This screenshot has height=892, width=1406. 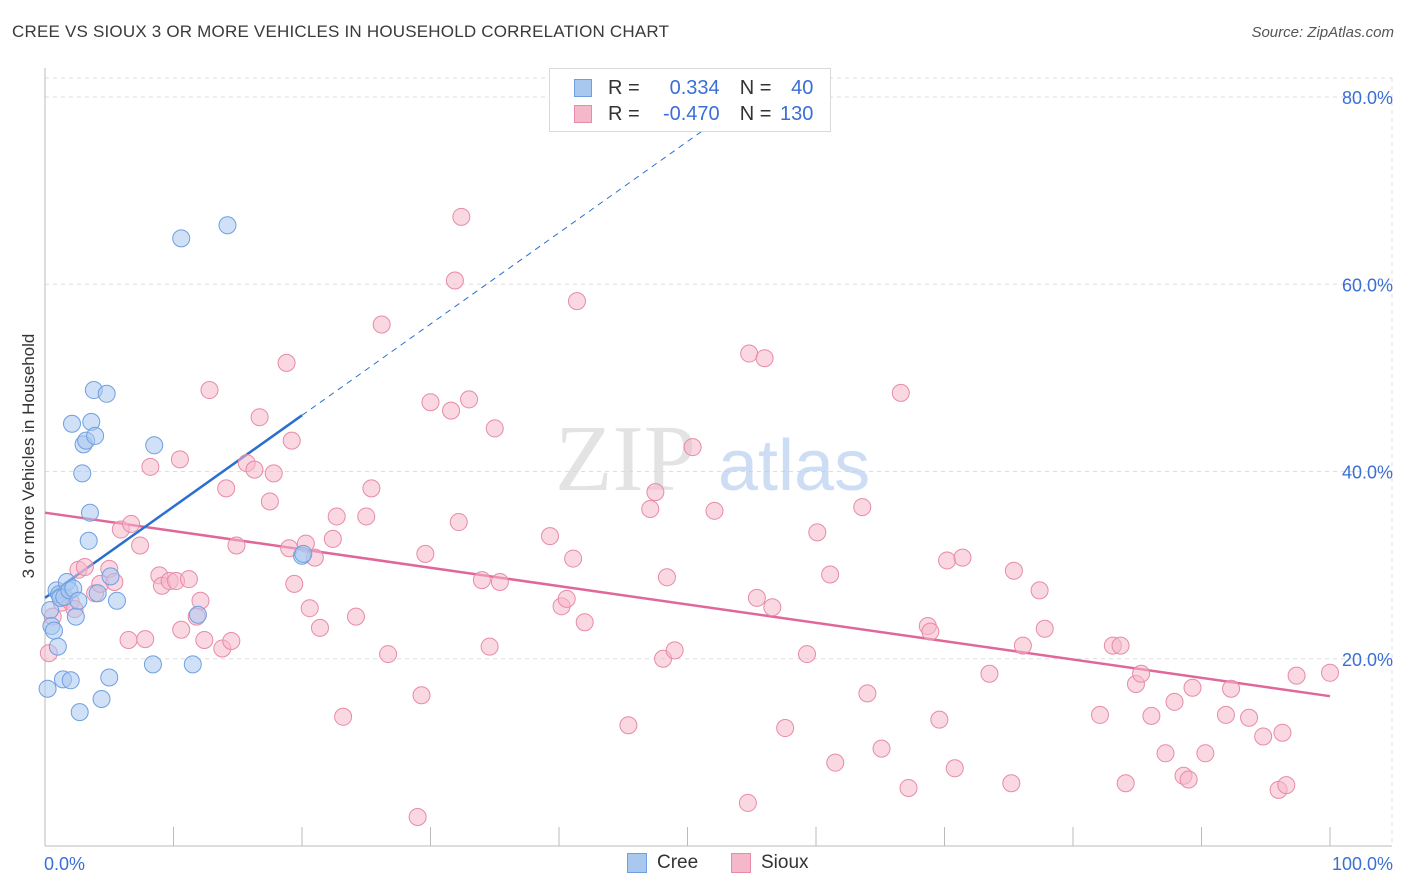 What do you see at coordinates (1367, 285) in the screenshot?
I see `y-tick-label: 60.0%` at bounding box center [1367, 285].